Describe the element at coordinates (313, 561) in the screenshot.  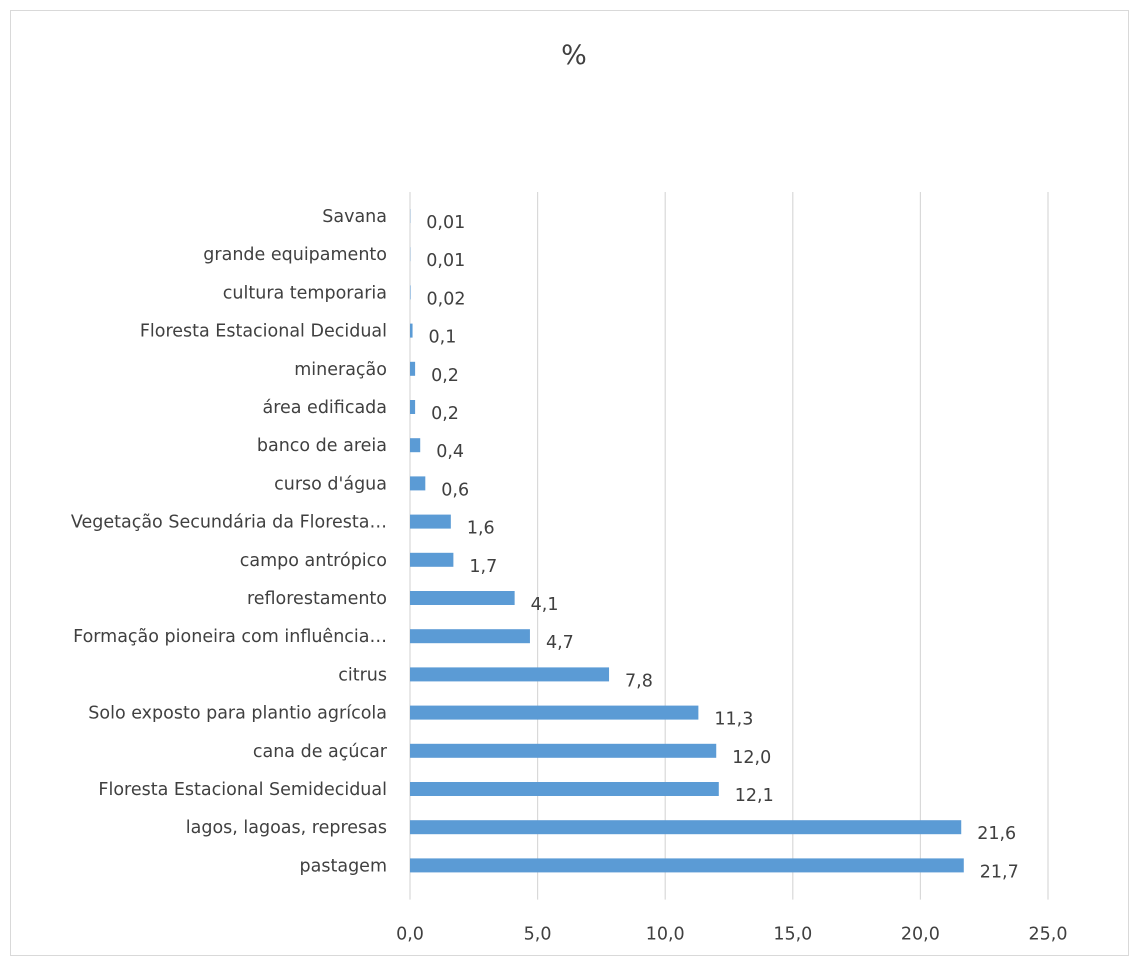
I see `category-label-9: campo antrópico` at that location.